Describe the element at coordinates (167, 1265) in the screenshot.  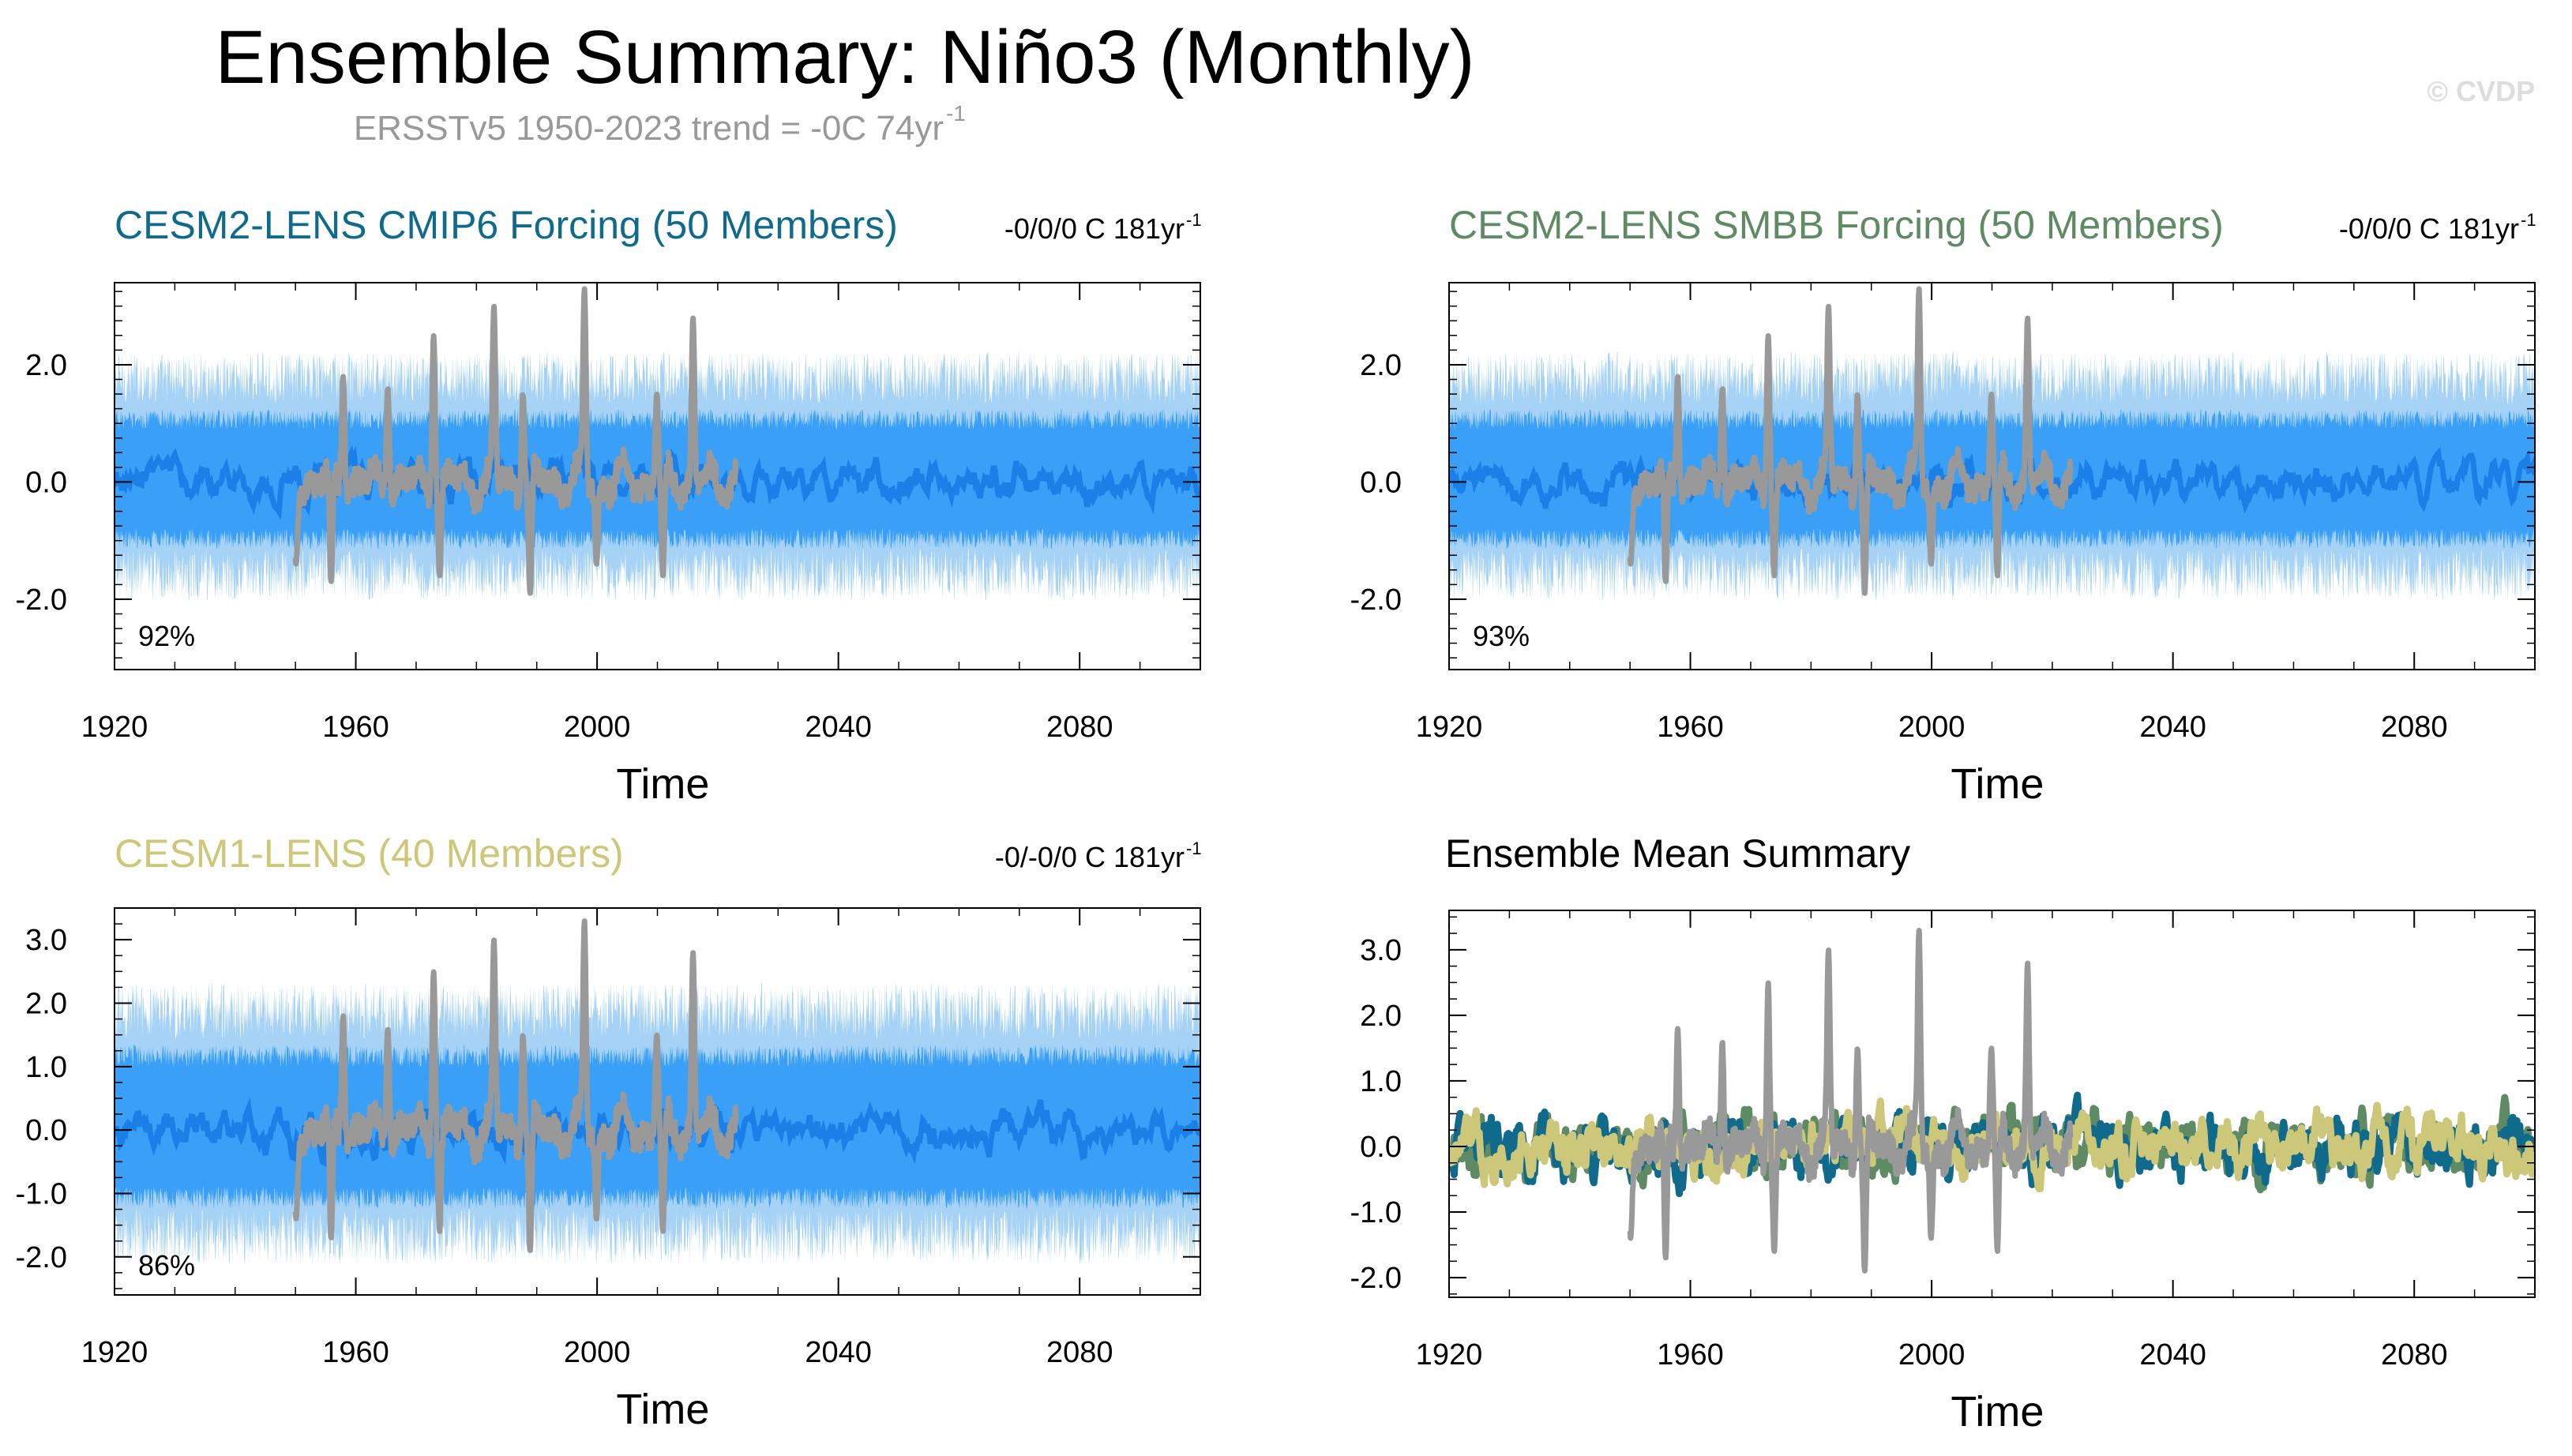
I see `percent-label: 86%` at that location.